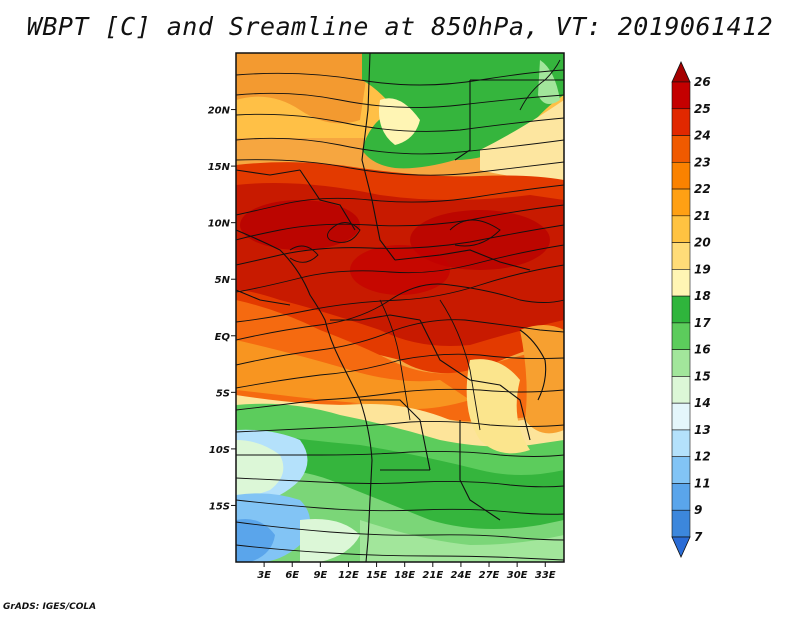 This screenshot has height=618, width=800. Describe the element at coordinates (432, 575) in the screenshot. I see `lon-tick-label: 21E` at that location.